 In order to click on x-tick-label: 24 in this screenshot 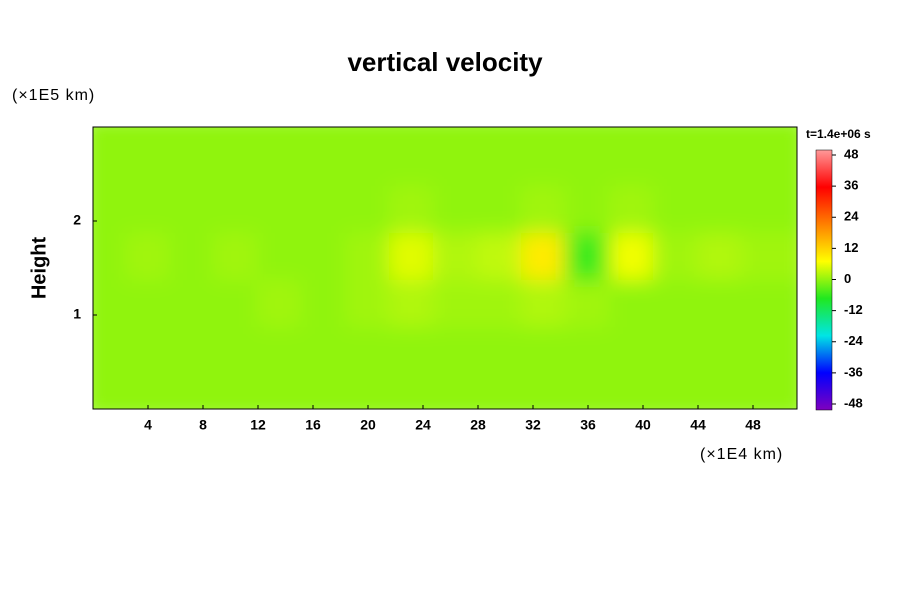, I will do `click(423, 425)`.